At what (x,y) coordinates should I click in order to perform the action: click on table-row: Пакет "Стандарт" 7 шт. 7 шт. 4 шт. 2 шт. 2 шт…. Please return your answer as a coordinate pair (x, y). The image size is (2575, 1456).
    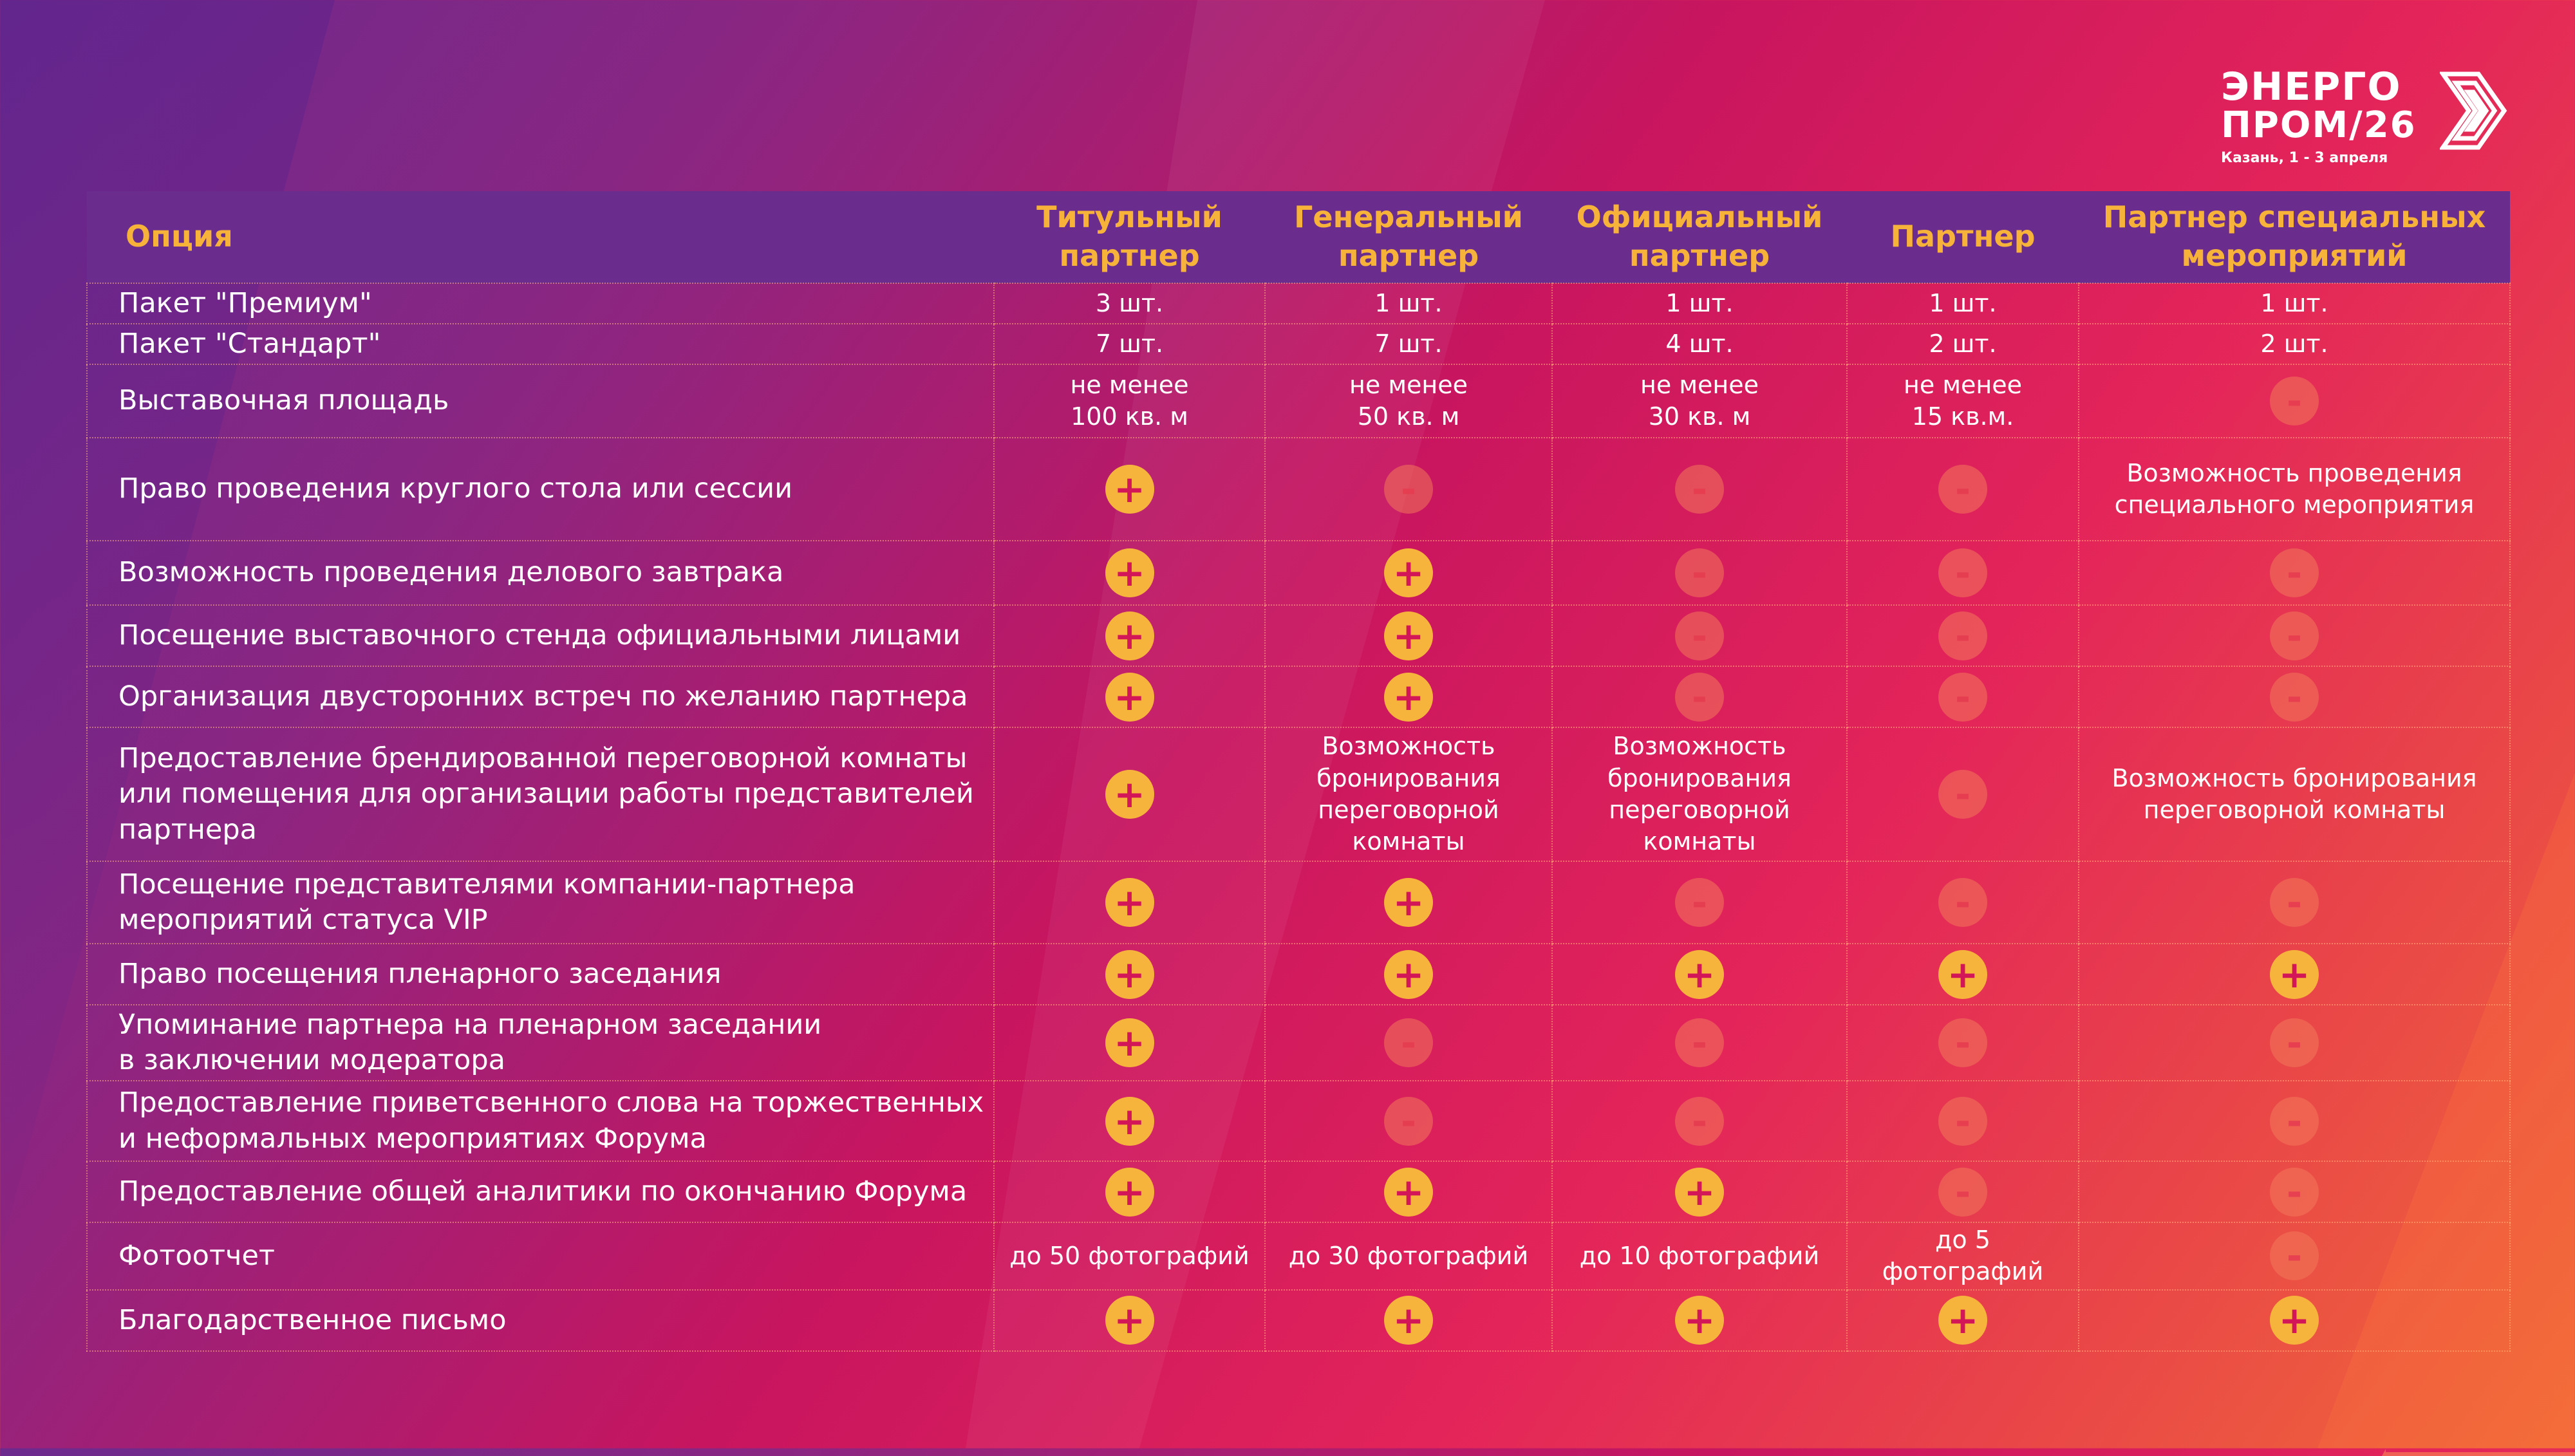
    Looking at the image, I should click on (1298, 344).